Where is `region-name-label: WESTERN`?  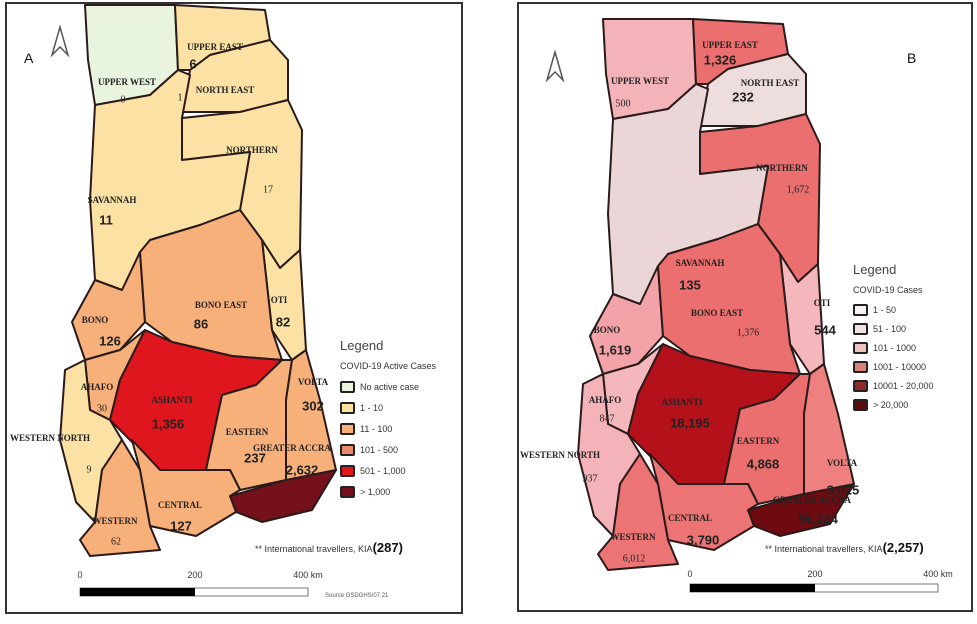 region-name-label: WESTERN is located at coordinates (115, 521).